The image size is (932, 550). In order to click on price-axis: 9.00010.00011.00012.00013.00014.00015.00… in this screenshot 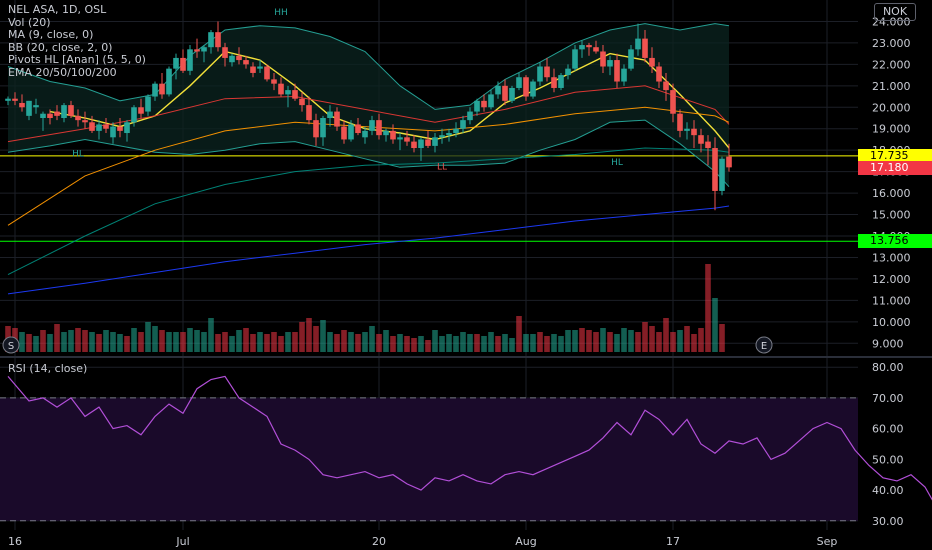, I will do `click(895, 177)`.